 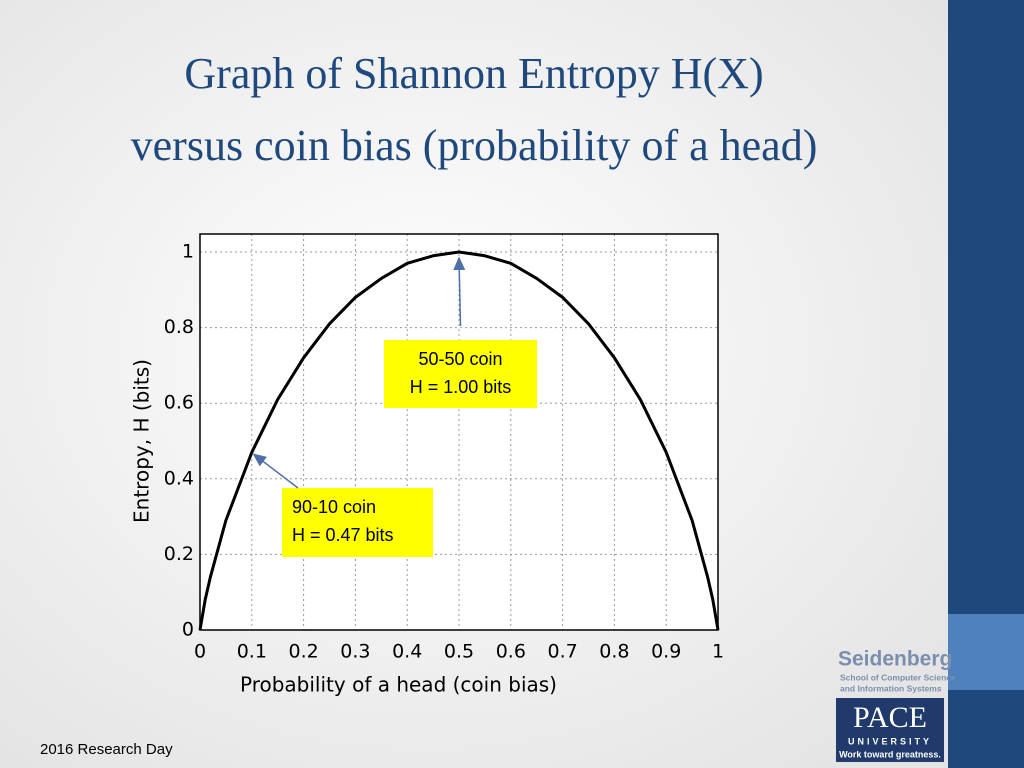 I want to click on x-tick-label: 0.9, so click(x=666, y=652).